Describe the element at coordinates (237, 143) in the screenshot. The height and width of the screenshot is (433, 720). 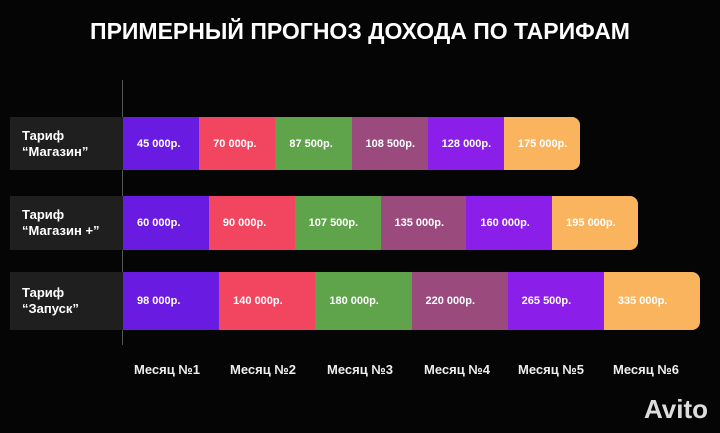
I see `segment: 70 000р.` at that location.